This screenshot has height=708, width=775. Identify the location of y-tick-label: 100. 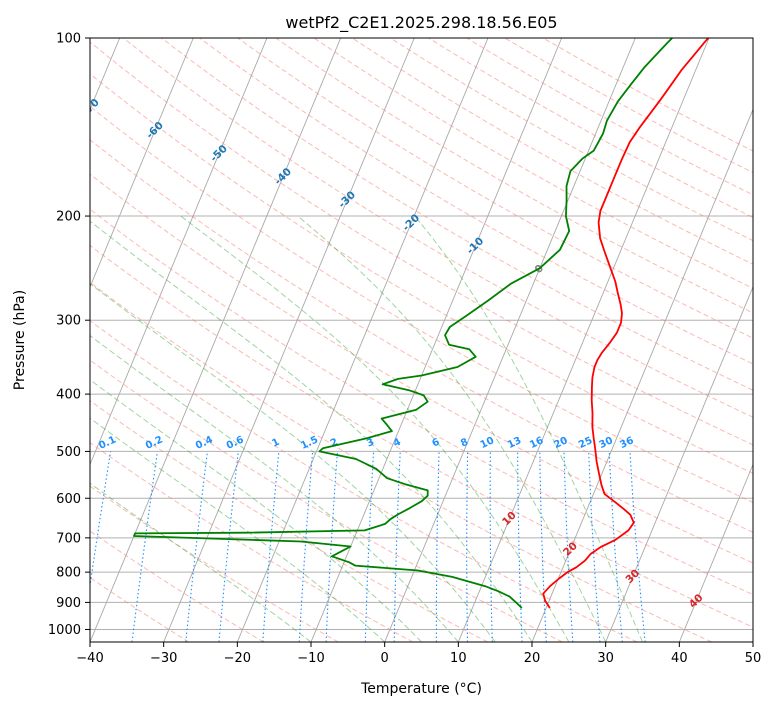
(68, 39).